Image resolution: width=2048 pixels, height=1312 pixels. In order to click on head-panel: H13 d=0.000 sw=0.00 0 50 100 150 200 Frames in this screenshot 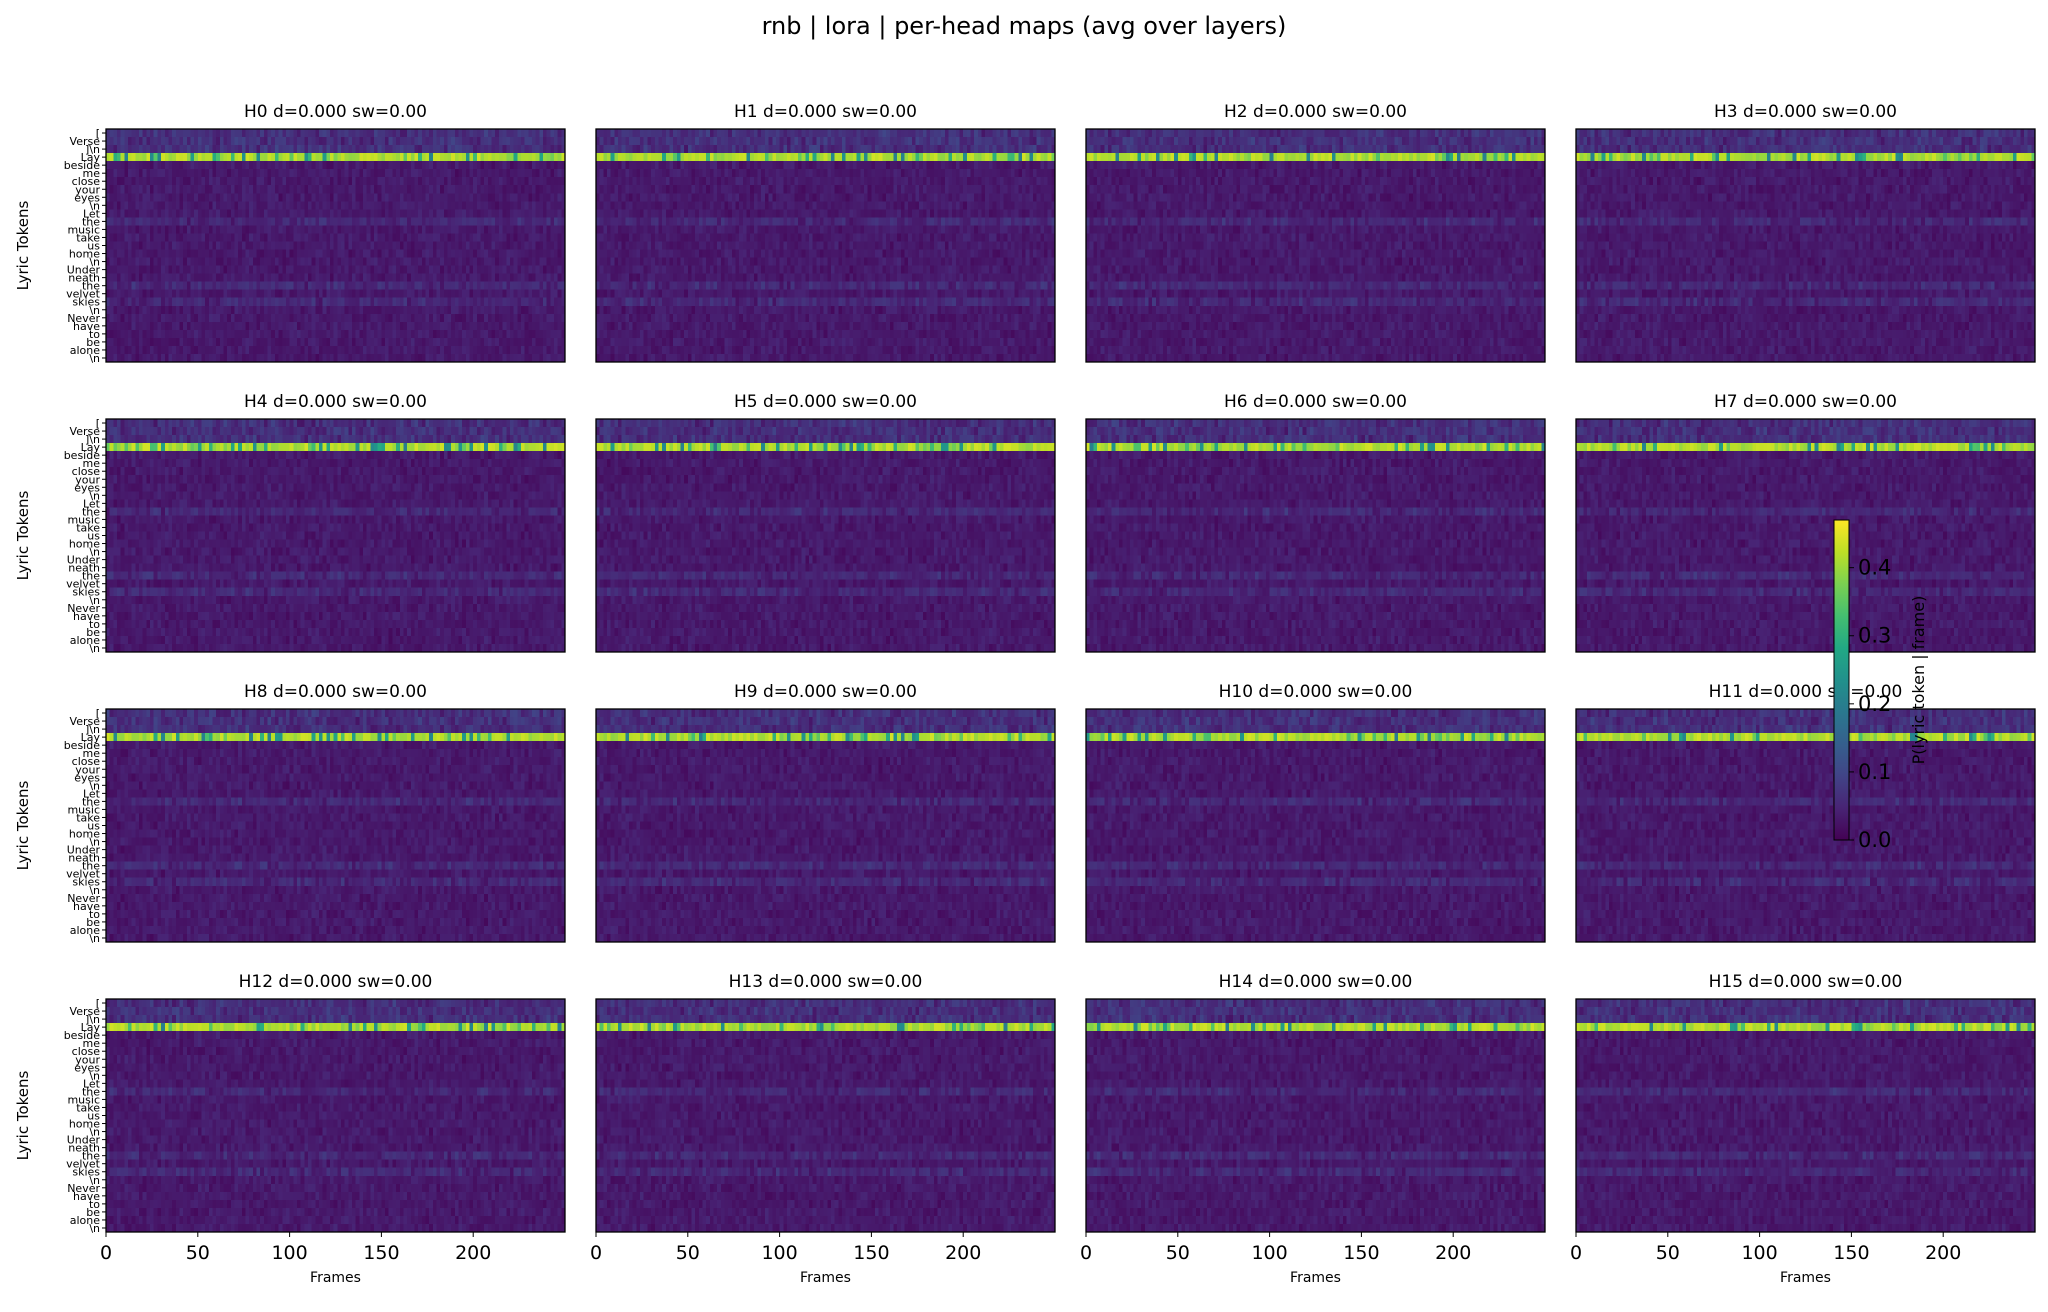, I will do `click(822, 1129)`.